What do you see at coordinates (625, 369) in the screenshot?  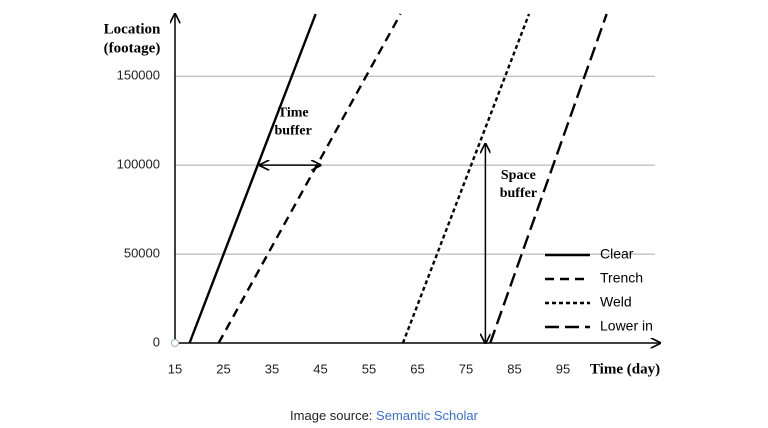 I see `x-axis-title: Time (day)` at bounding box center [625, 369].